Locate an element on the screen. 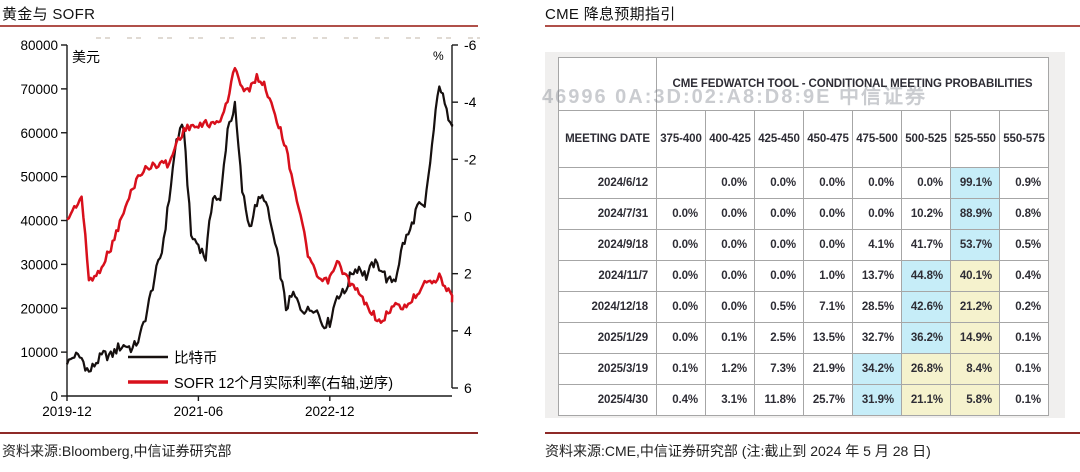 The width and height of the screenshot is (1080, 472). prob-cell: 14.9% is located at coordinates (975, 338).